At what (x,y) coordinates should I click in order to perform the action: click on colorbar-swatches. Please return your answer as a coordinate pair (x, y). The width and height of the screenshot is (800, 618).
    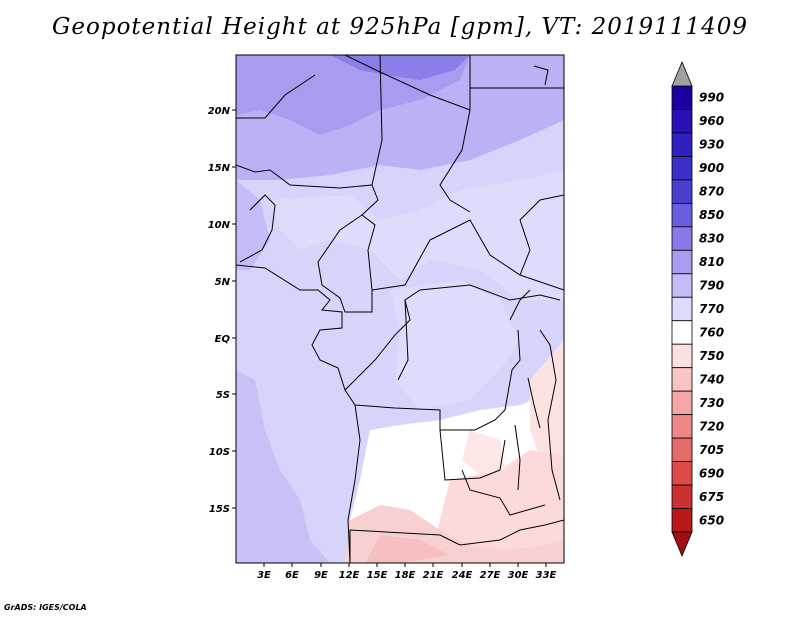
    Looking at the image, I should click on (682, 309).